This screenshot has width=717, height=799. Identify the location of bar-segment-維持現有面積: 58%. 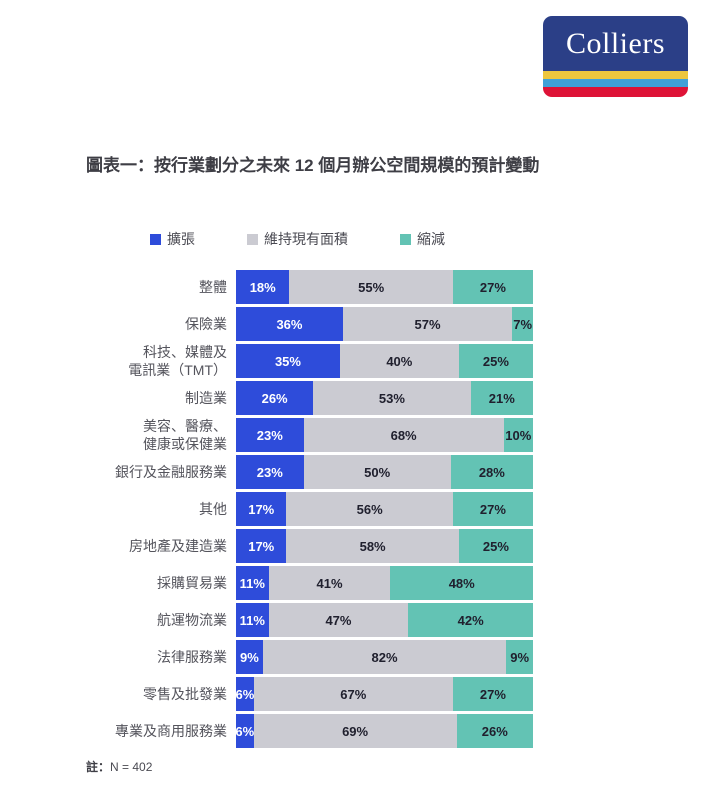
(372, 546).